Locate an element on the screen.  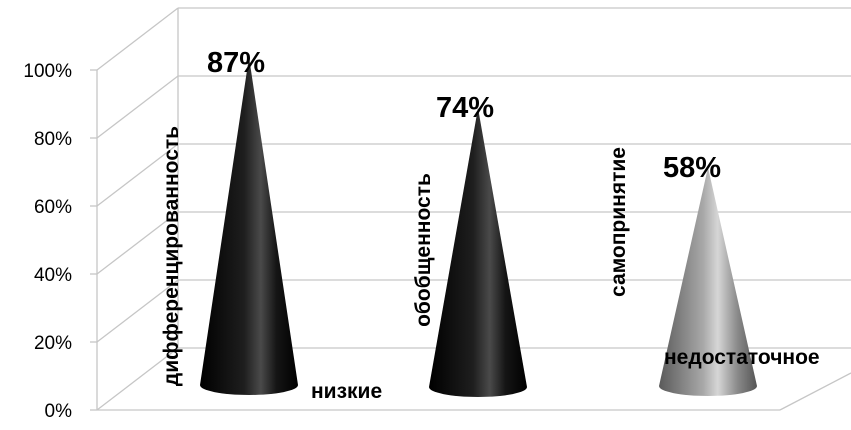
category-label: обобщенность is located at coordinates (423, 250).